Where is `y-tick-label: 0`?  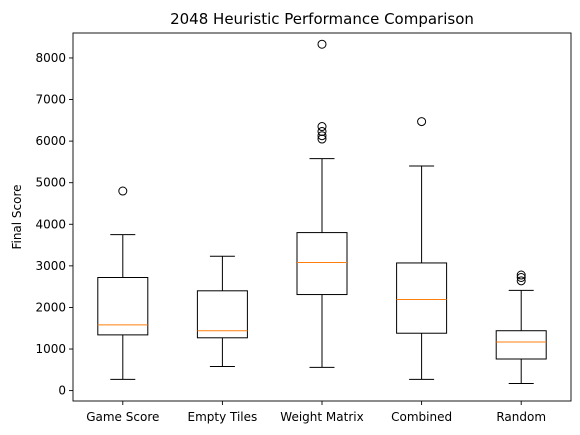
y-tick-label: 0 is located at coordinates (62, 391).